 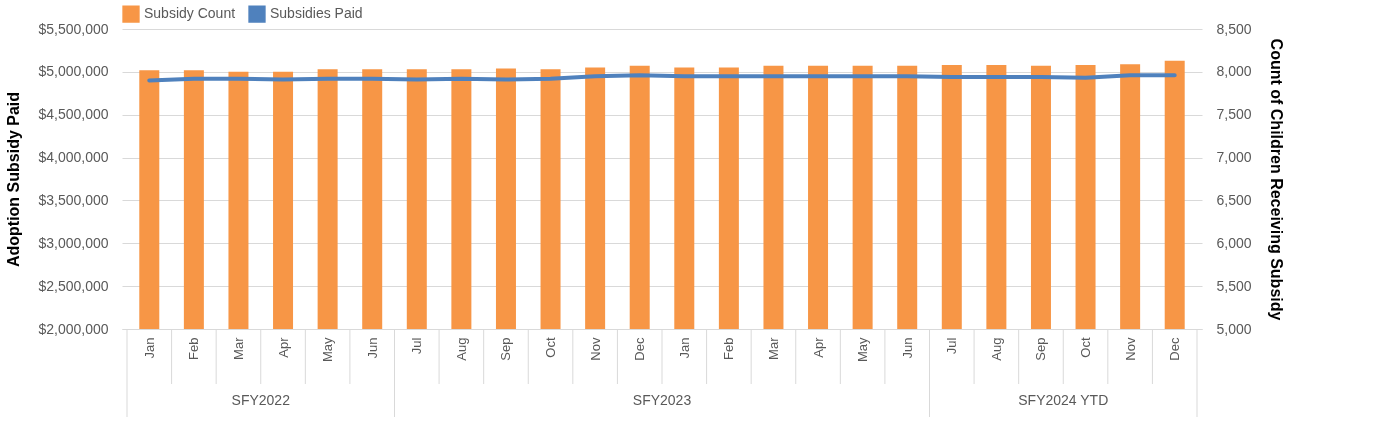 I want to click on y-tick-label: $2,000,000, so click(x=73, y=328).